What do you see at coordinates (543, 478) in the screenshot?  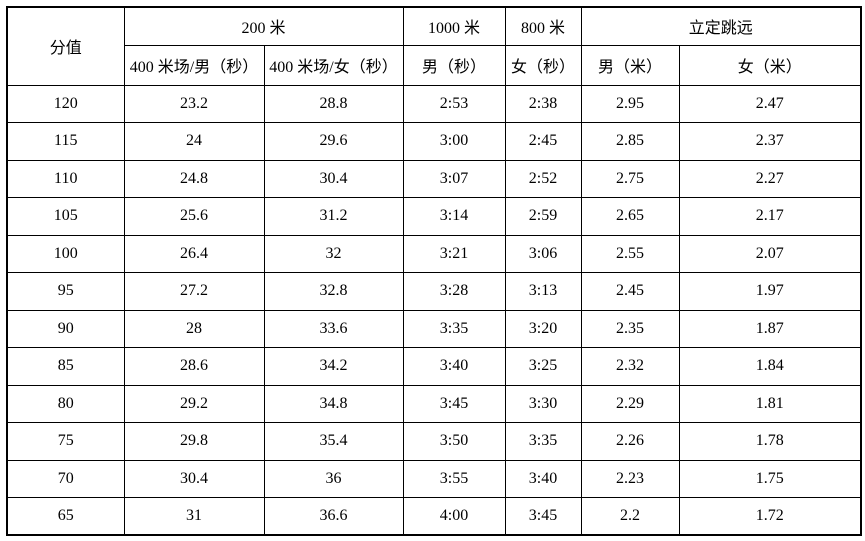 I see `cell-800m-female: 3:40` at bounding box center [543, 478].